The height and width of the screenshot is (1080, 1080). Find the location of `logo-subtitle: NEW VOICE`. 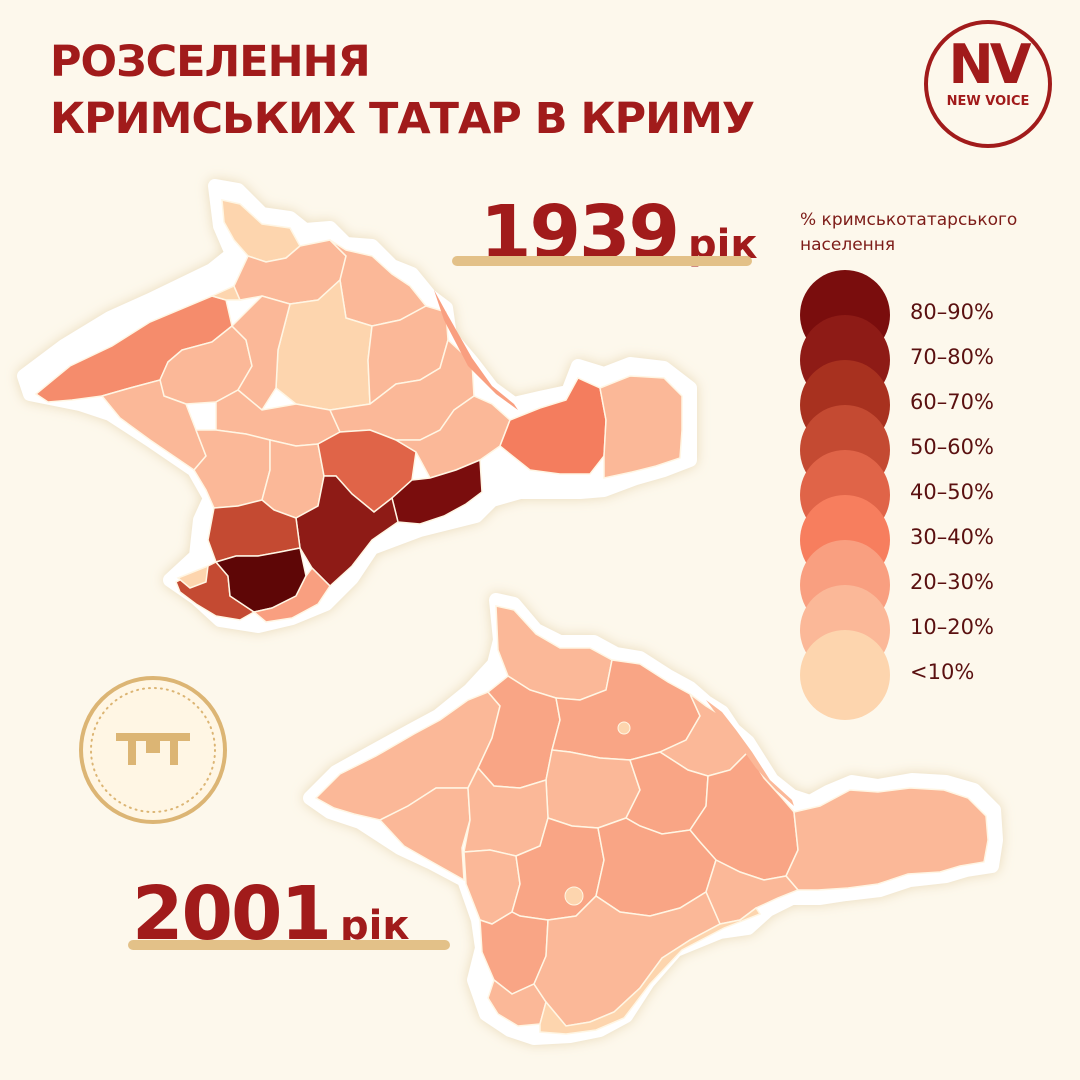

logo-subtitle: NEW VOICE is located at coordinates (988, 101).